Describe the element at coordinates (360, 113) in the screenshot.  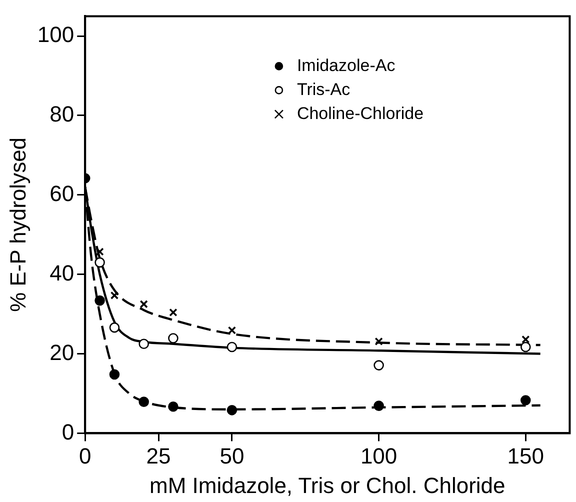
I see `legend-label: Choline-Chloride` at that location.